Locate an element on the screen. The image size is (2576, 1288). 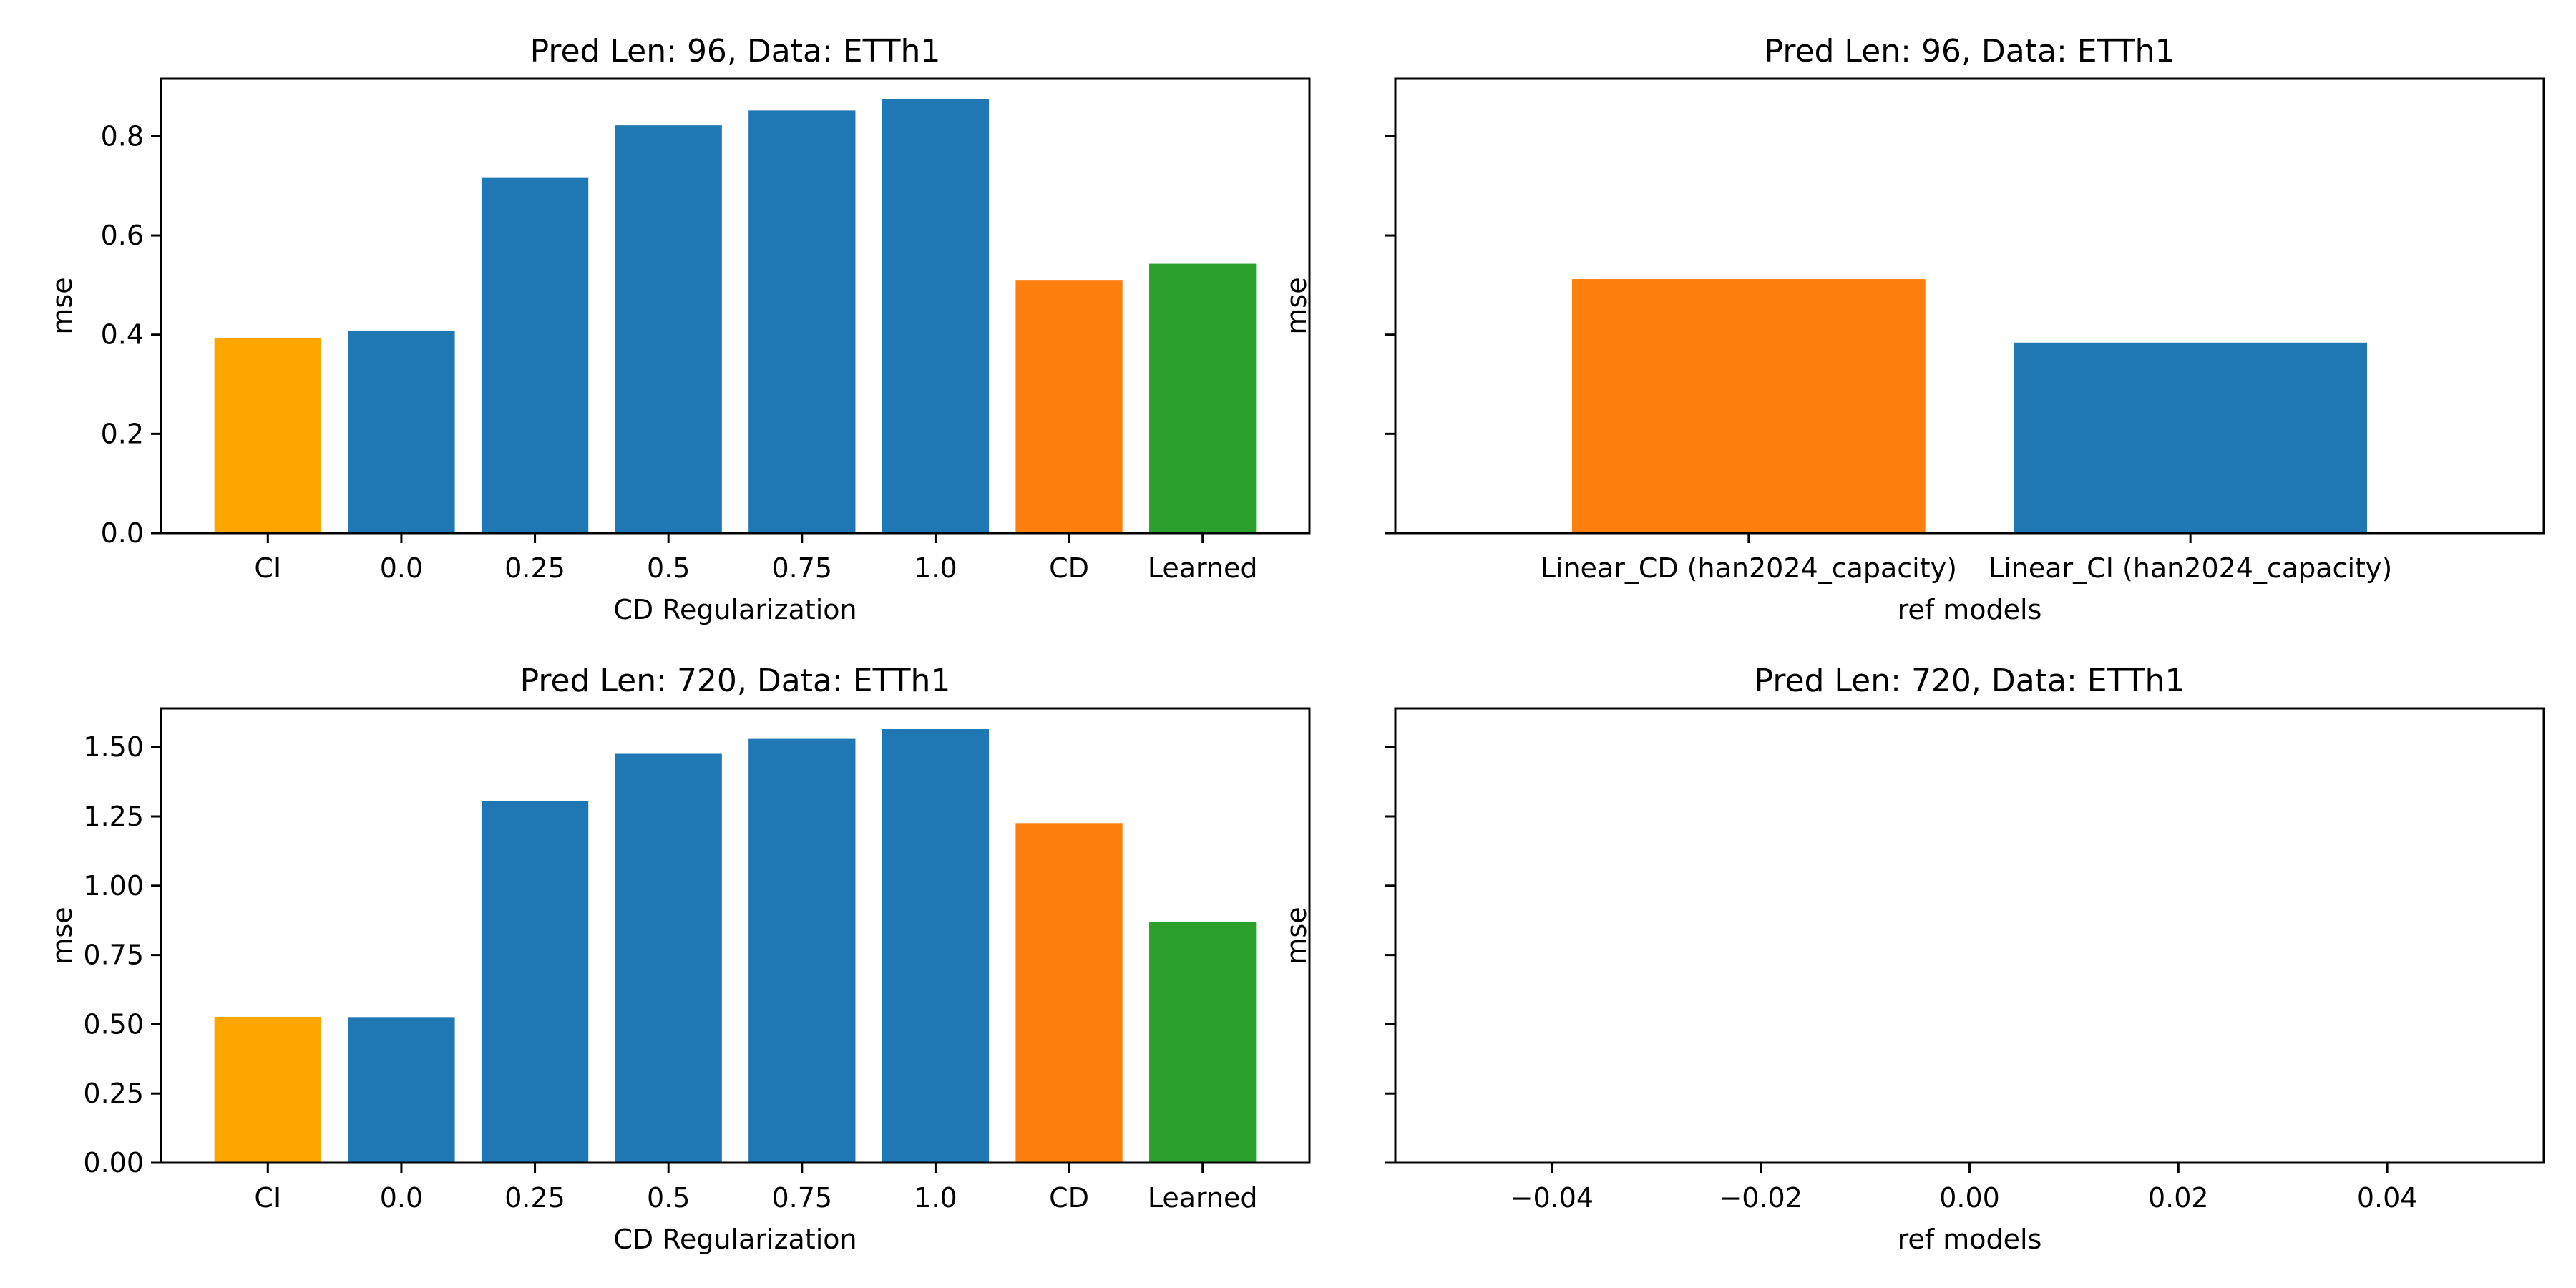
y-tick-label: 0.00 is located at coordinates (113, 1163).